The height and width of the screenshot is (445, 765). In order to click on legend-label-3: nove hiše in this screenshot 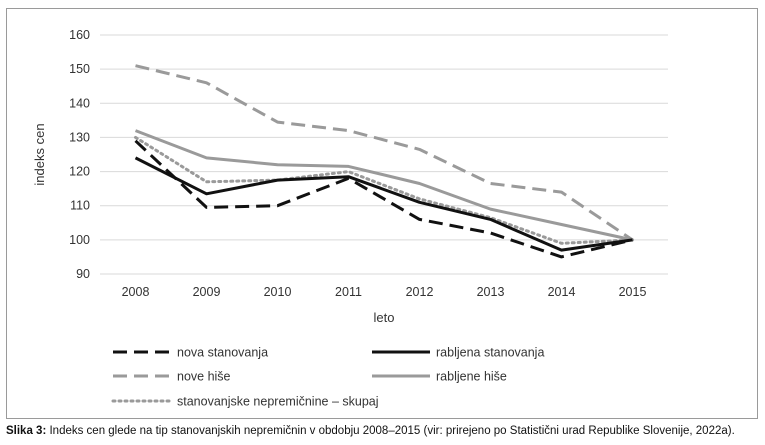, I will do `click(204, 377)`.